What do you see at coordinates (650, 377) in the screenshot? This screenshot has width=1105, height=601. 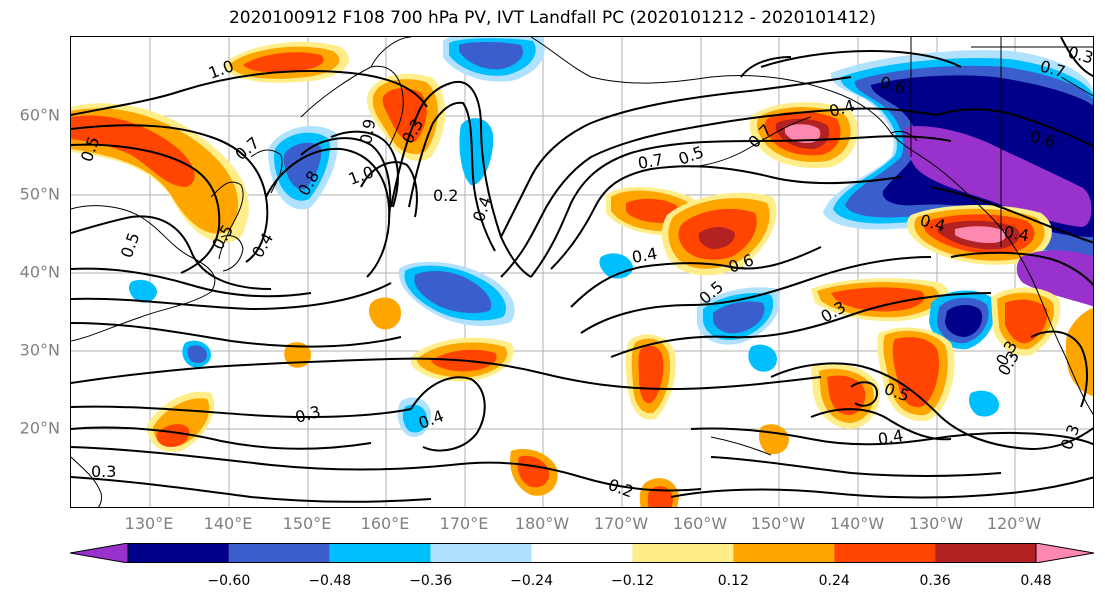 I see `pv-anomaly-positive-mid25` at bounding box center [650, 377].